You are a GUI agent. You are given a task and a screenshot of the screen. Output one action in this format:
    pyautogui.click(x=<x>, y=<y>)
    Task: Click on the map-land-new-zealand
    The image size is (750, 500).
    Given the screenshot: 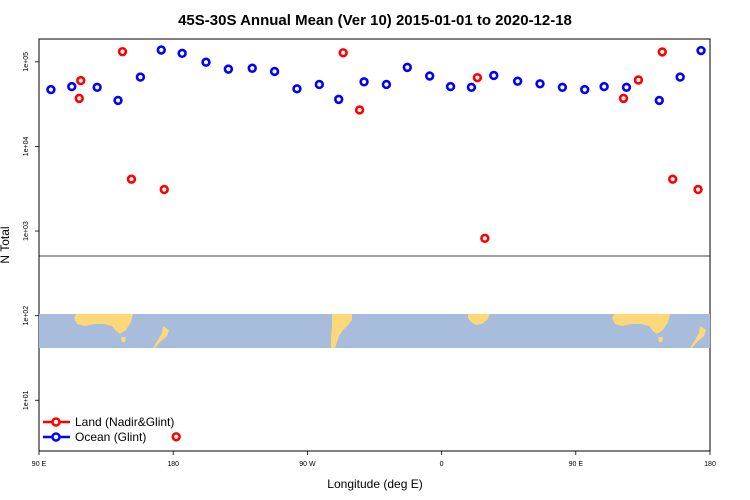 What is the action you would take?
    pyautogui.click(x=161, y=337)
    